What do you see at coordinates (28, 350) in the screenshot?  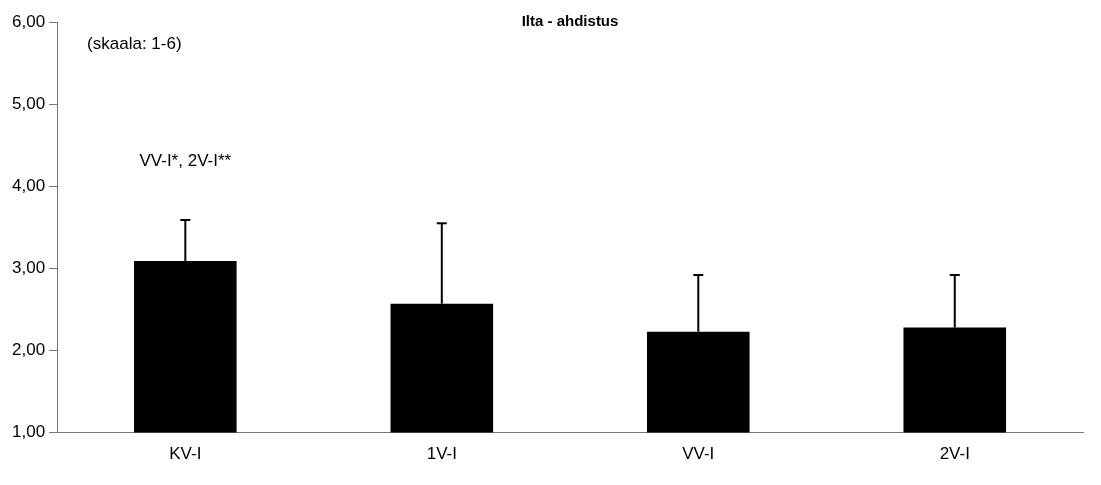 I see `y-tick-label: 2,00` at bounding box center [28, 350].